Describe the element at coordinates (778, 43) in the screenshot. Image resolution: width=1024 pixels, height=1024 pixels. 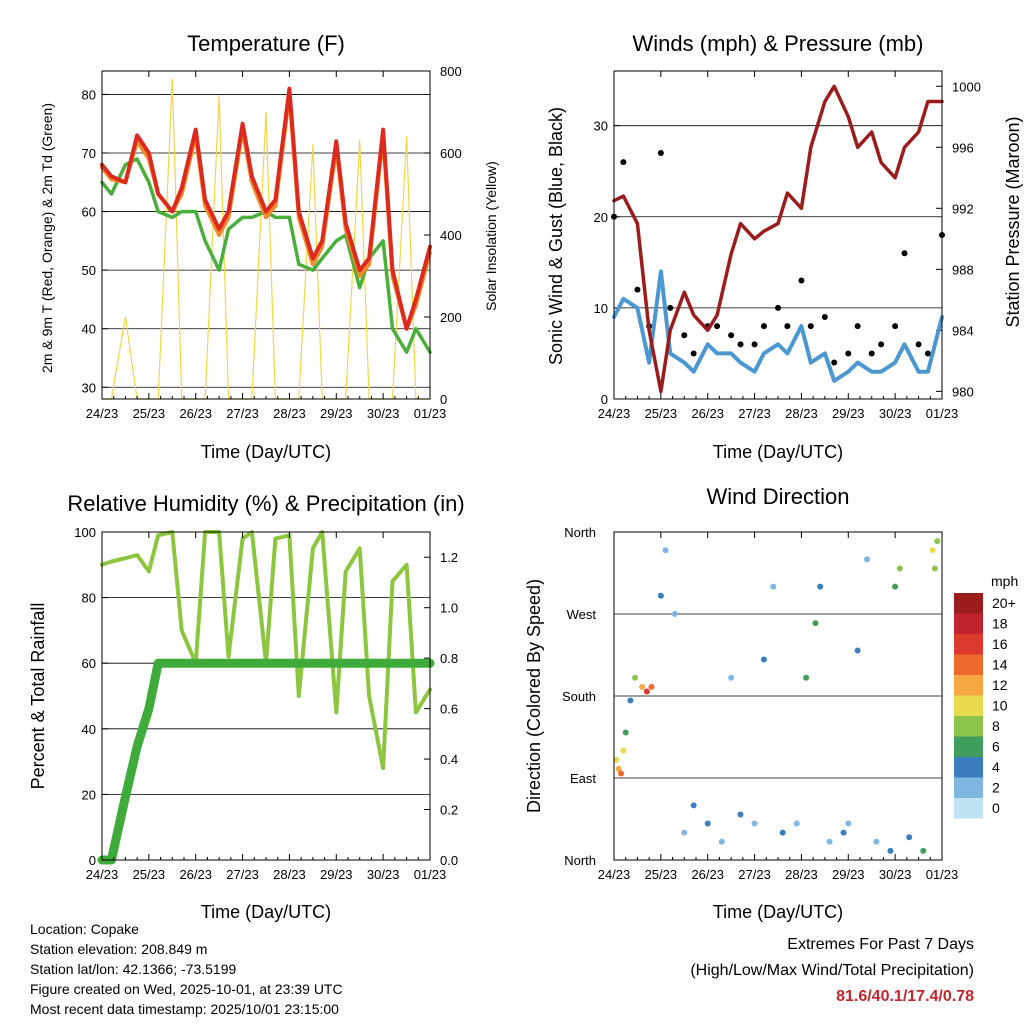
I see `winds-title: Winds (mph) & Pressure (mb)` at that location.